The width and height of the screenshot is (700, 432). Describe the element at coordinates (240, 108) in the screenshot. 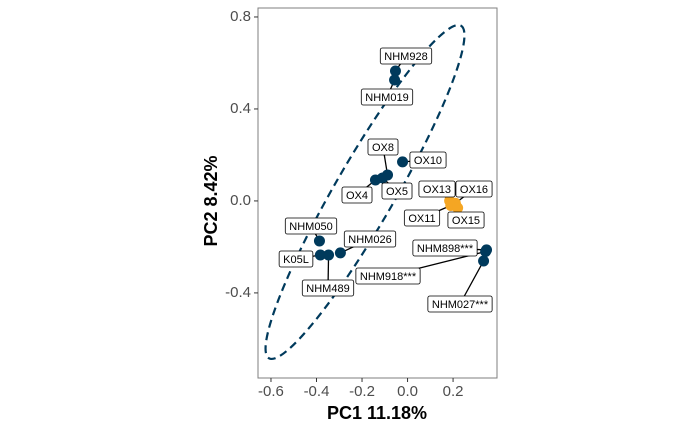

I see `y-tick-label: 0.4` at that location.